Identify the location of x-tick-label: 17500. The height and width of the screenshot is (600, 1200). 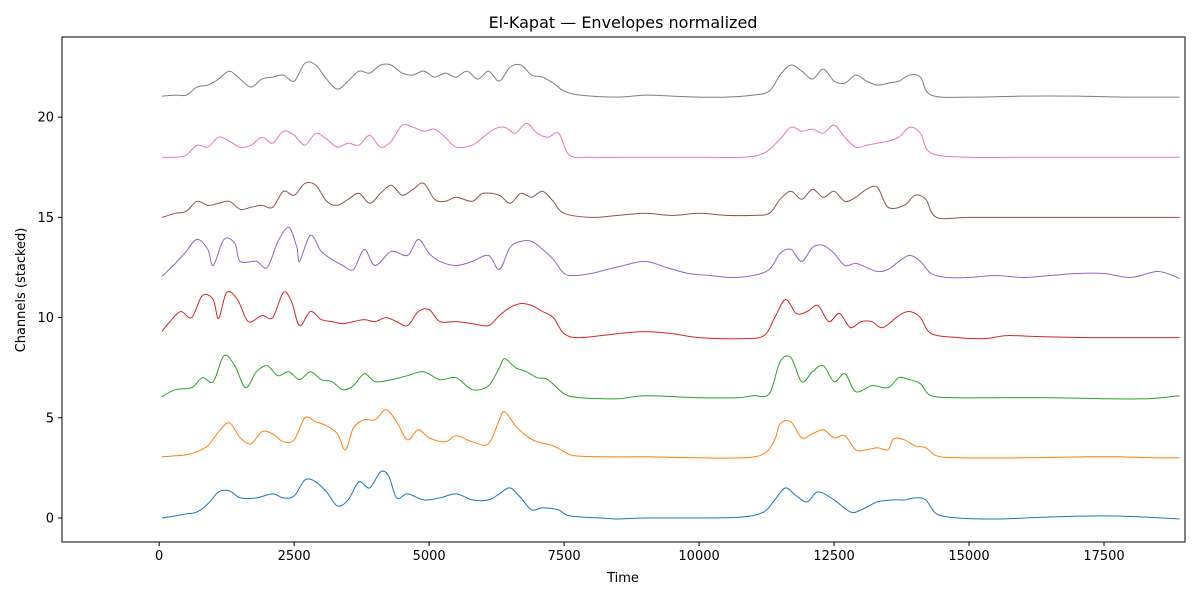
(1103, 556).